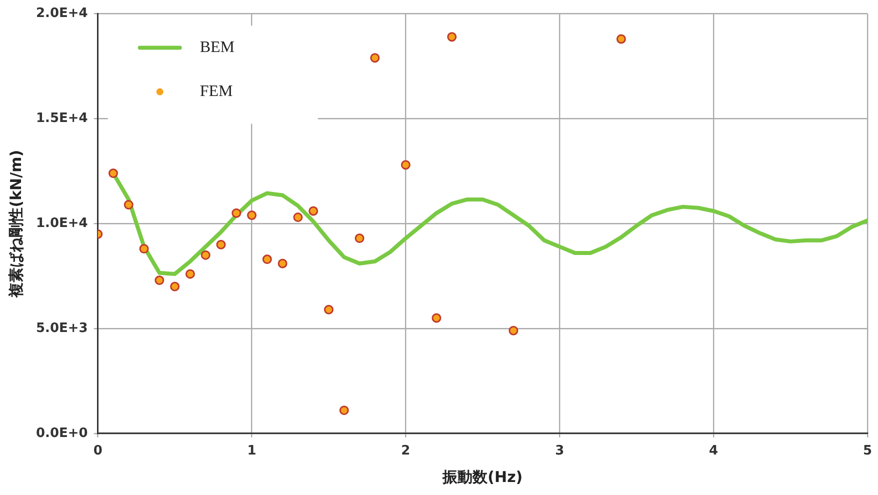 This screenshot has width=878, height=495. I want to click on y-axis-title: 複素ばね剛性(kN/m), so click(15, 224).